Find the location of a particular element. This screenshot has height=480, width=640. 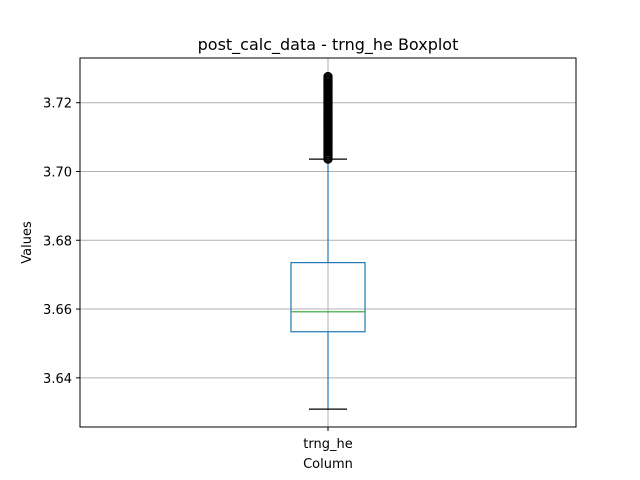

y-tick-label: 3.68 is located at coordinates (57, 241).